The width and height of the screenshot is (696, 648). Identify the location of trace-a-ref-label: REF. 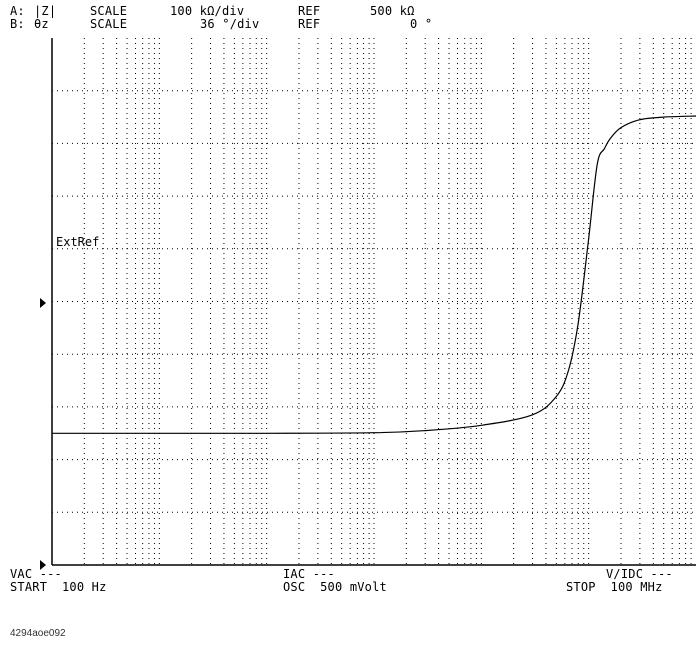
(309, 11).